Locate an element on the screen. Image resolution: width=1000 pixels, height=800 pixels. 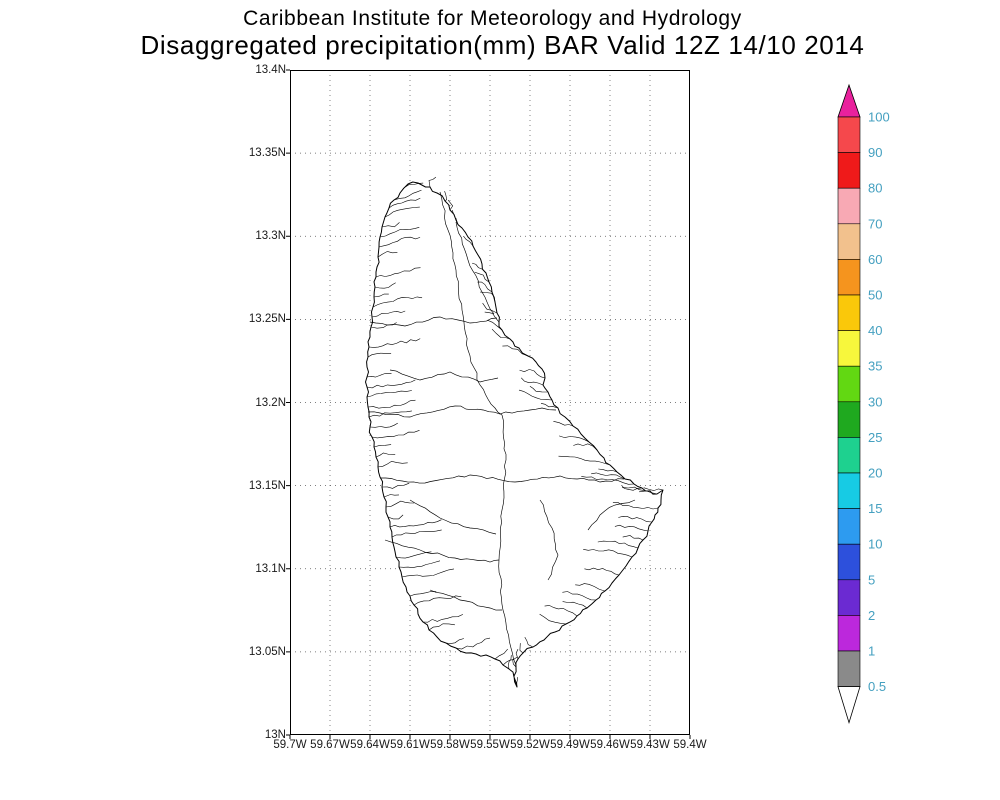
y-tick-label: 13.35N is located at coordinates (267, 153).